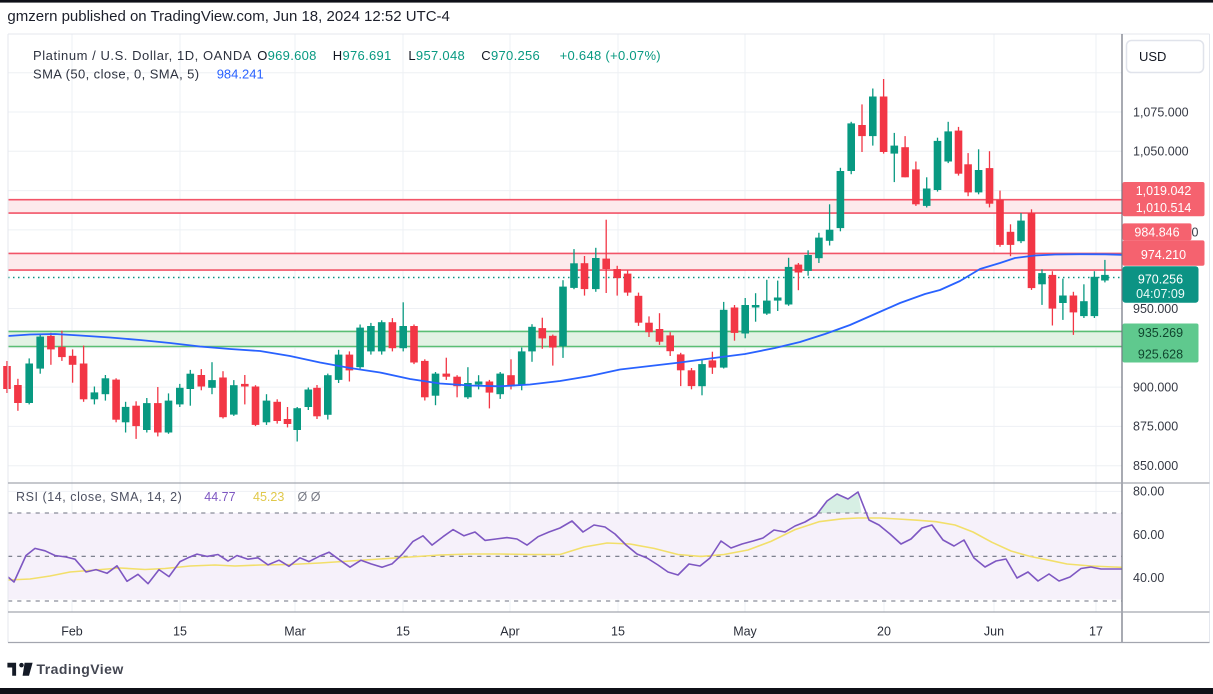 The image size is (1213, 694). Describe the element at coordinates (436, 55) in the screenshot. I see `svg-text: L957.048` at that location.